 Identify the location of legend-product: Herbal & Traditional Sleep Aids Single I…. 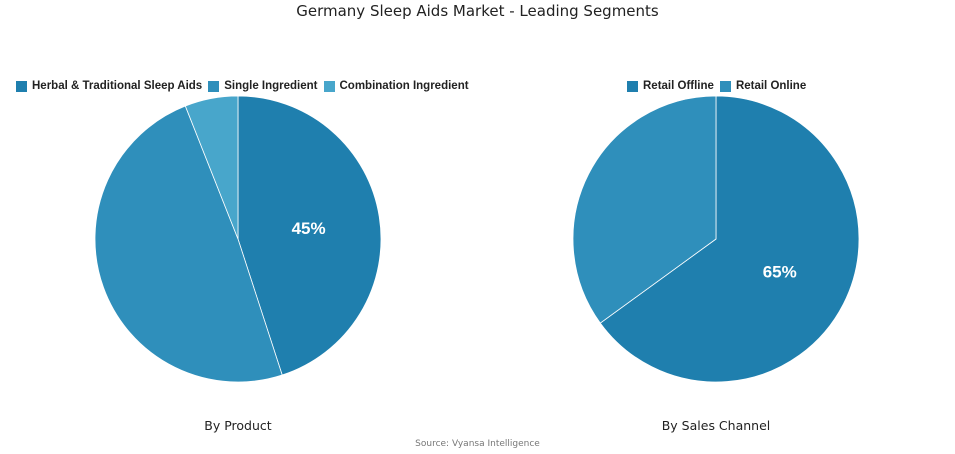
(242, 86).